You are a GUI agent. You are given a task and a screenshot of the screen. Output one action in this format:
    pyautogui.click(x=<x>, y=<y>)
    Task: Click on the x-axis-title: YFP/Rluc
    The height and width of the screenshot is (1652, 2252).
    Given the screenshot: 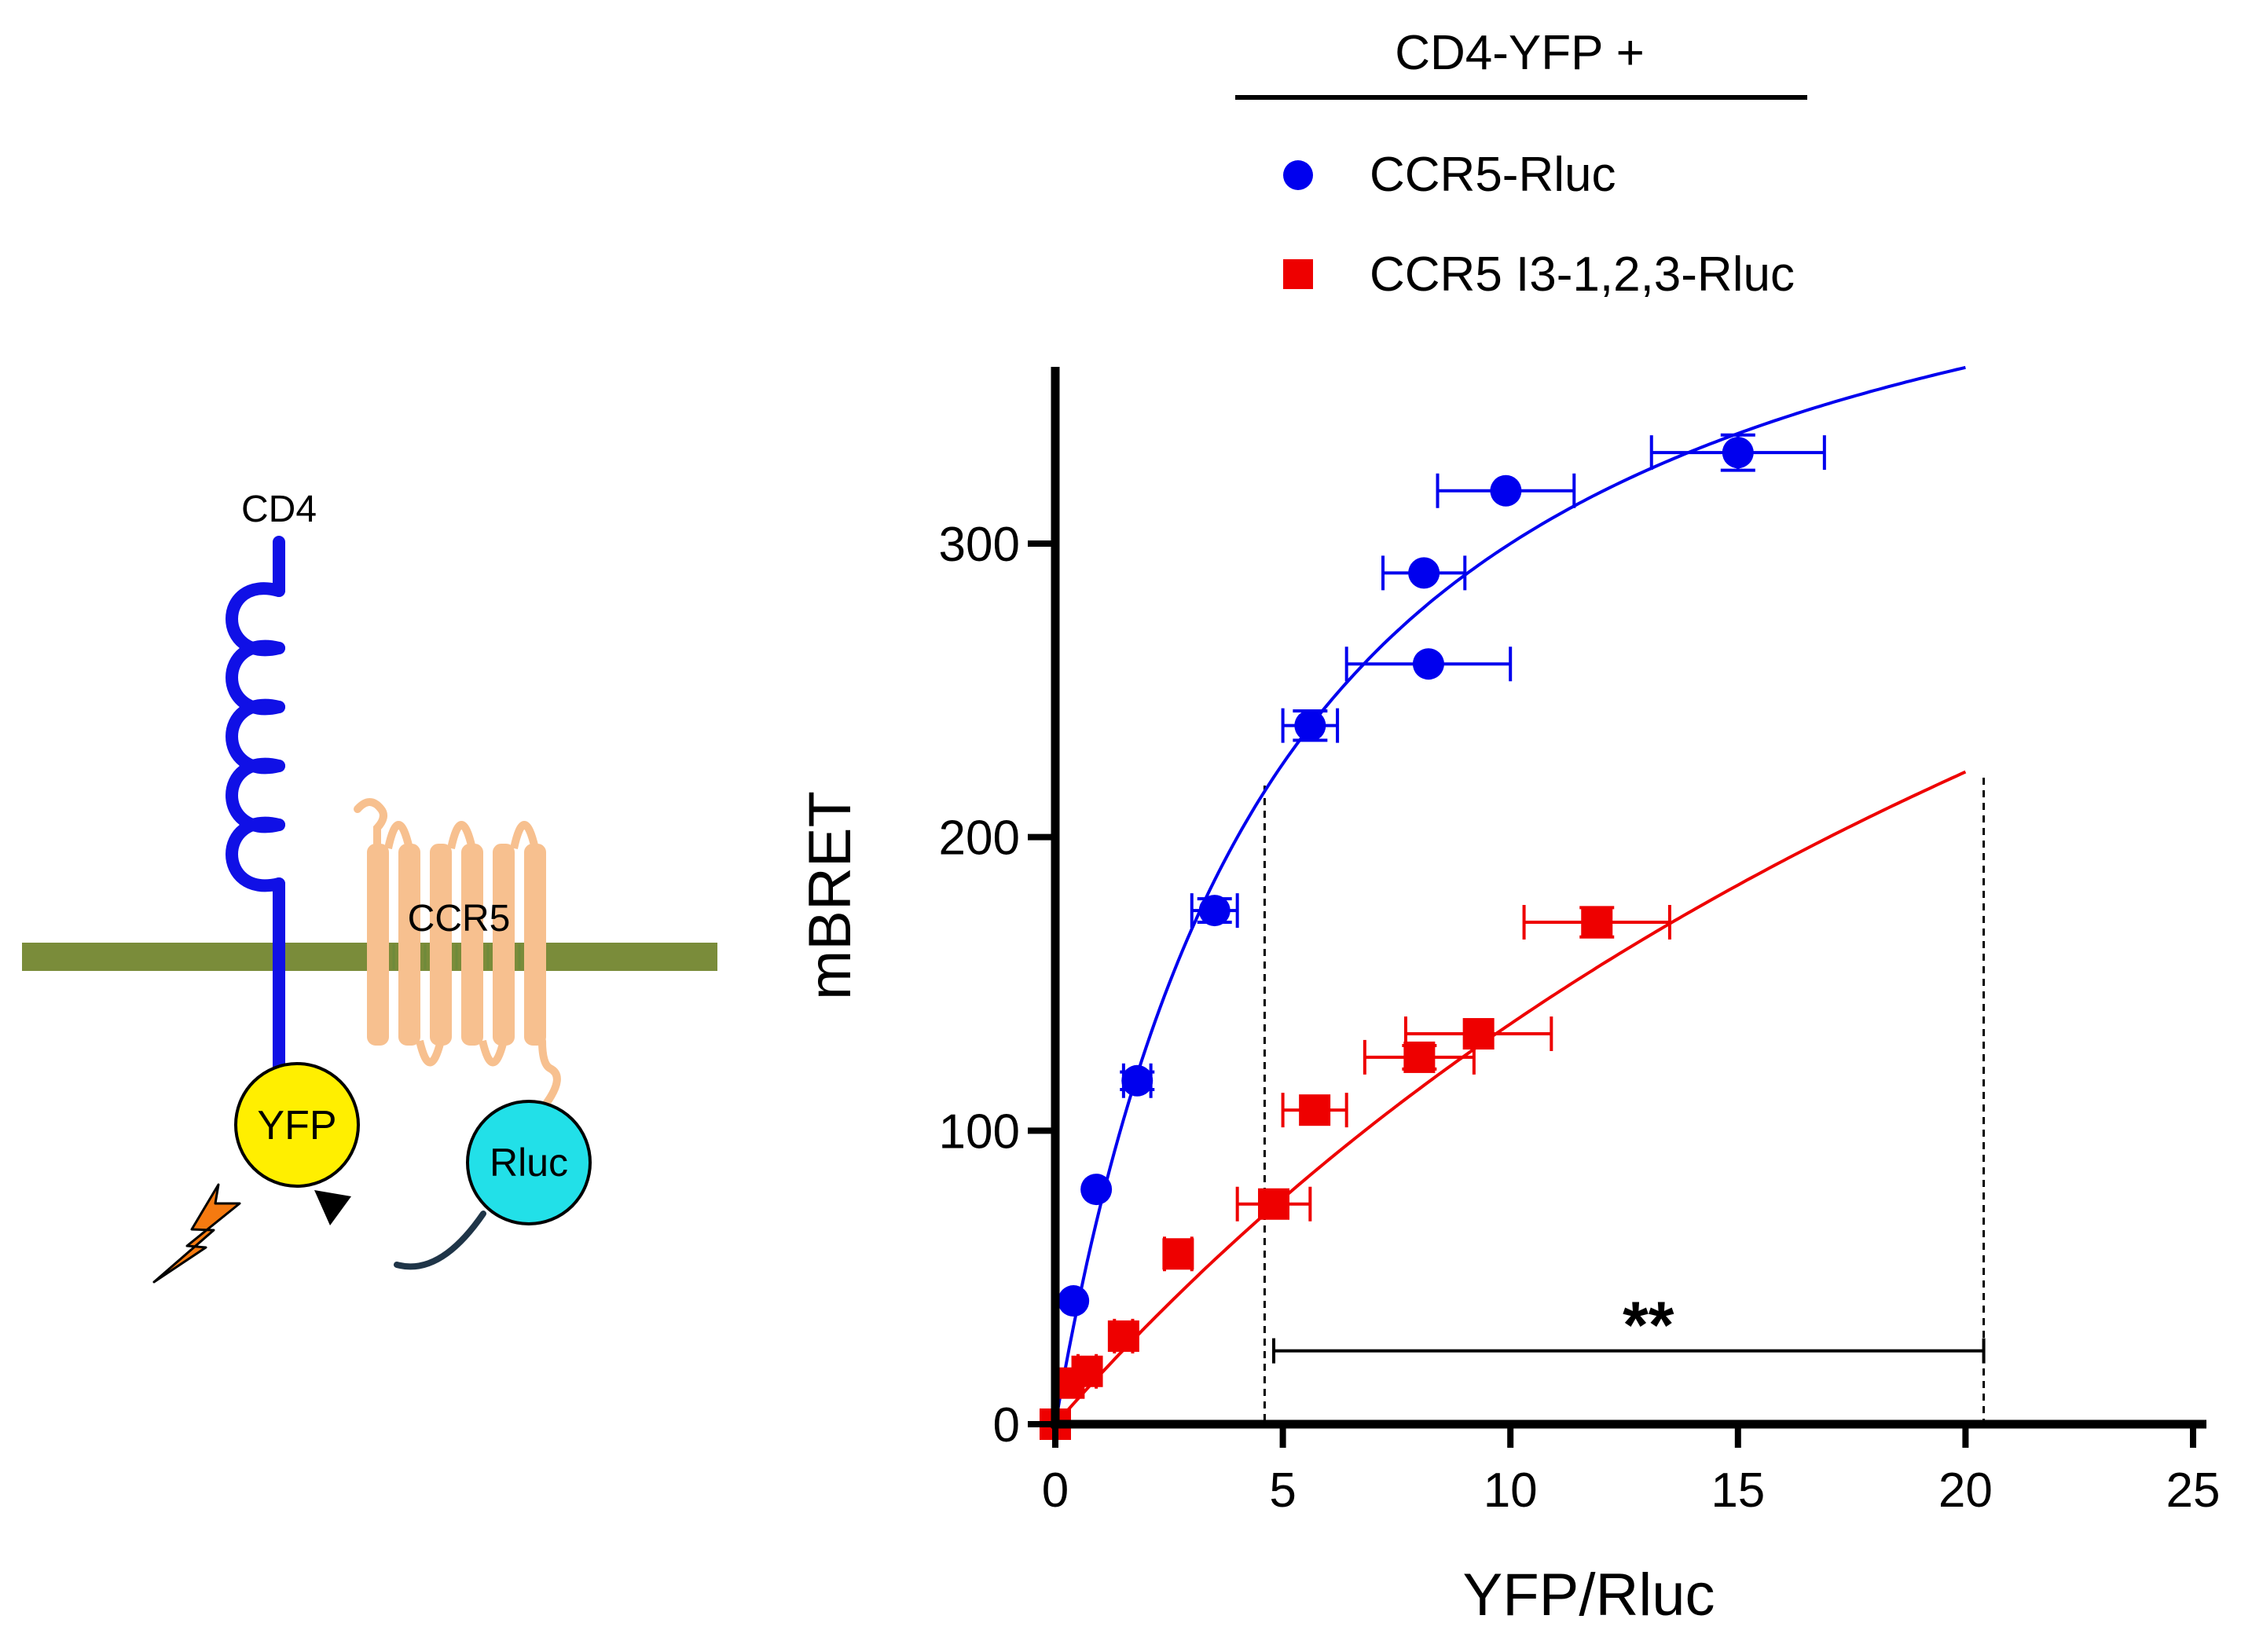 What is the action you would take?
    pyautogui.click(x=1589, y=1595)
    